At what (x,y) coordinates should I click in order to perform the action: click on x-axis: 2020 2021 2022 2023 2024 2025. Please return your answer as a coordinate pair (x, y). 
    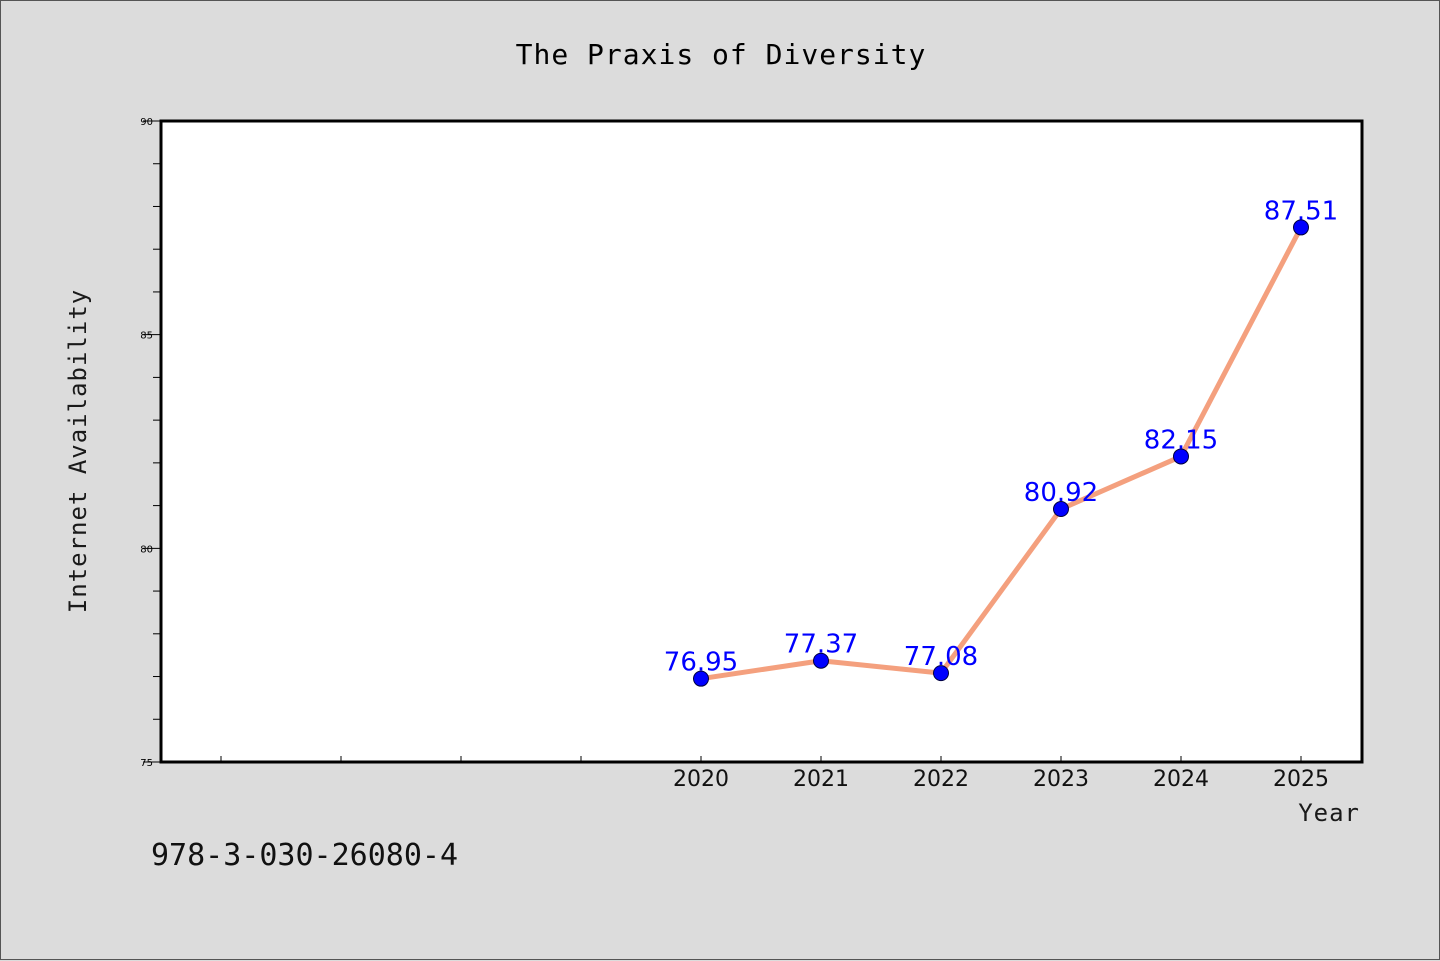
    Looking at the image, I should click on (774, 774).